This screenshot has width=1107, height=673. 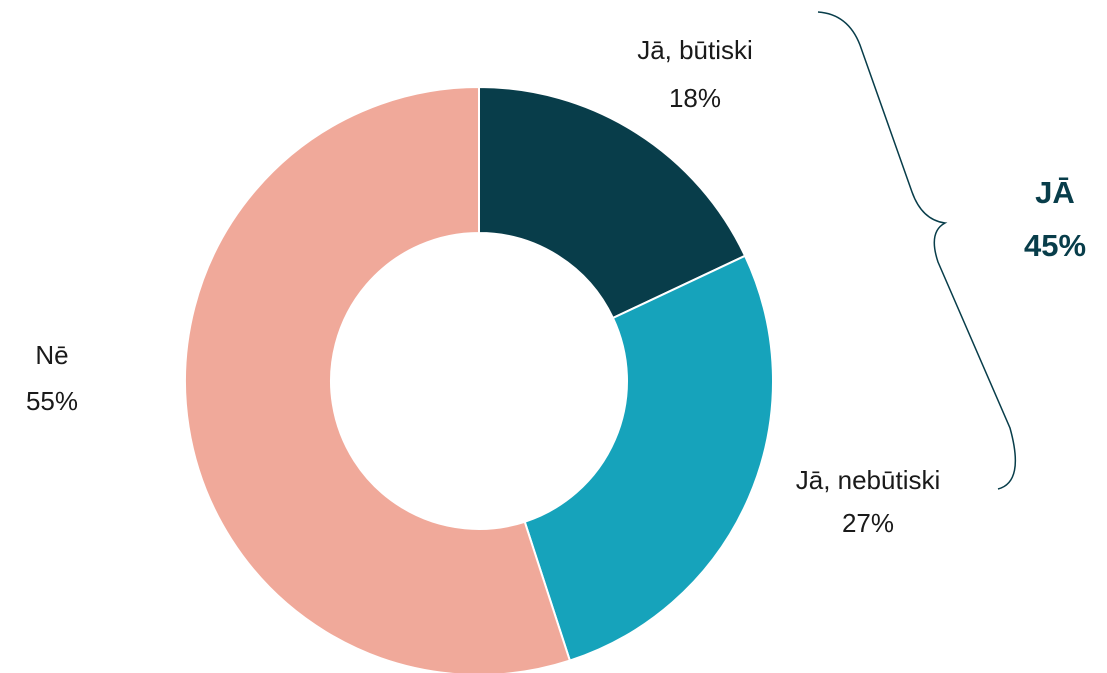 I want to click on bracket-value: 45%, so click(x=1055, y=245).